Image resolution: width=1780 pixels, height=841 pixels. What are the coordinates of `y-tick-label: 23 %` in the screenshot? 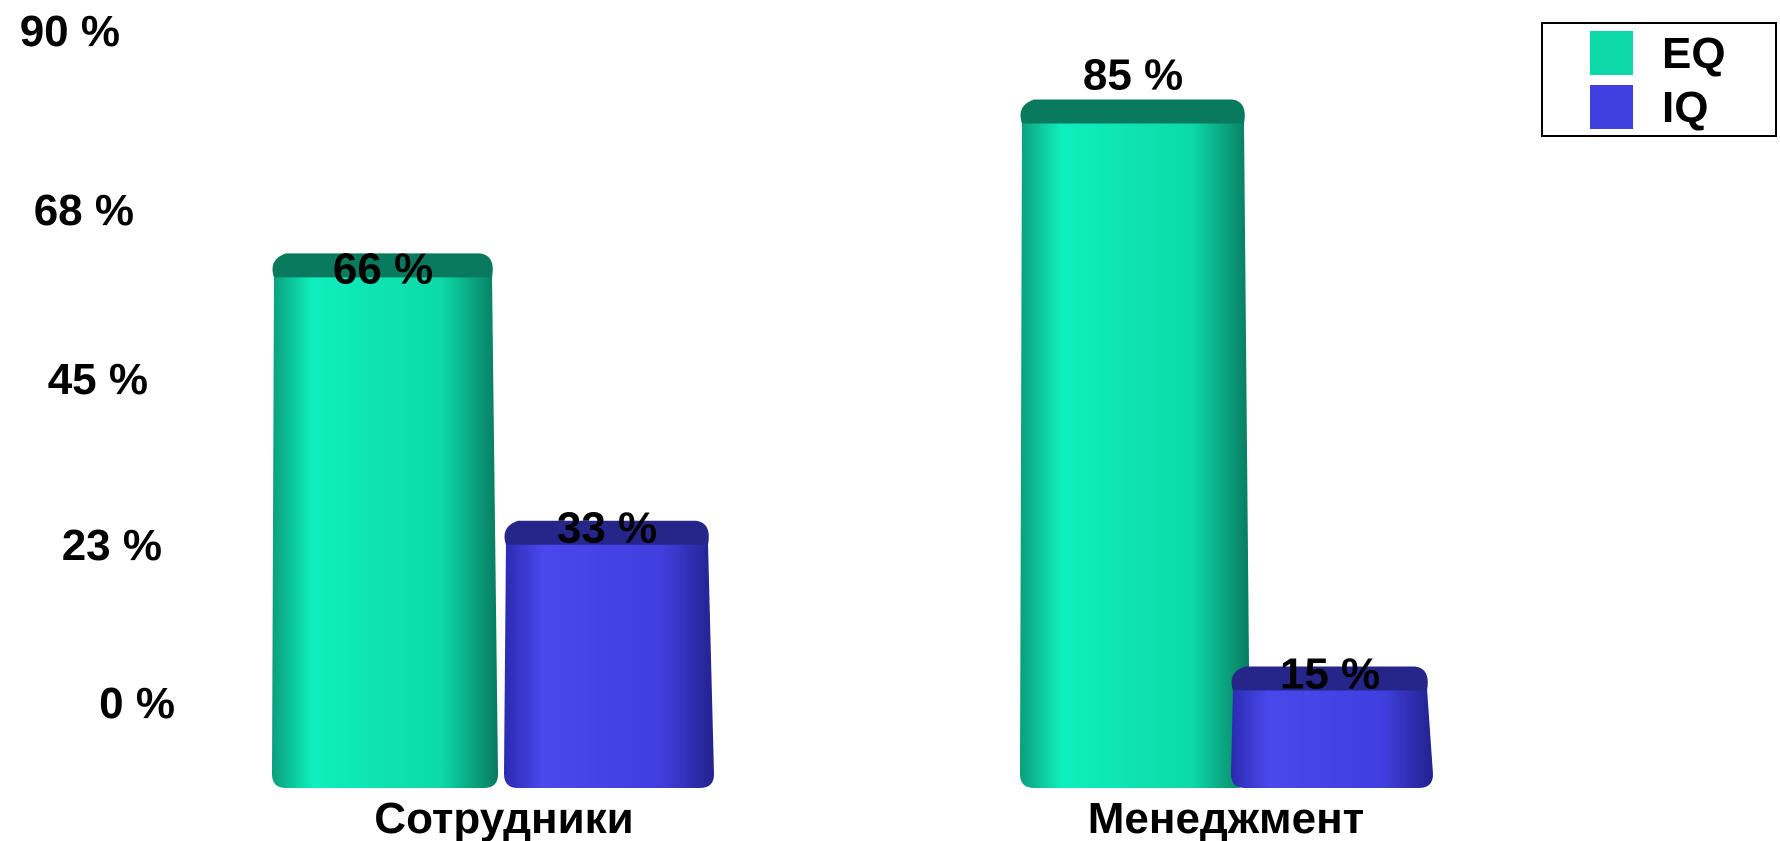 It's located at (112, 545).